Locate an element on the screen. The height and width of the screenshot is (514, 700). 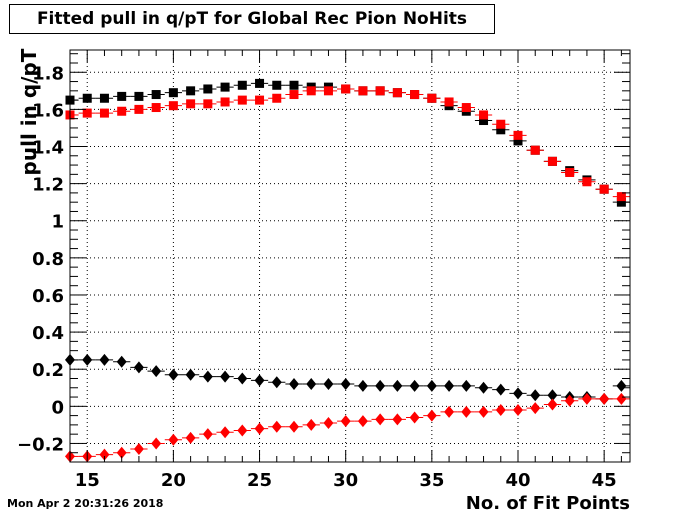
y-tick-label: 1 is located at coordinates (57, 222).